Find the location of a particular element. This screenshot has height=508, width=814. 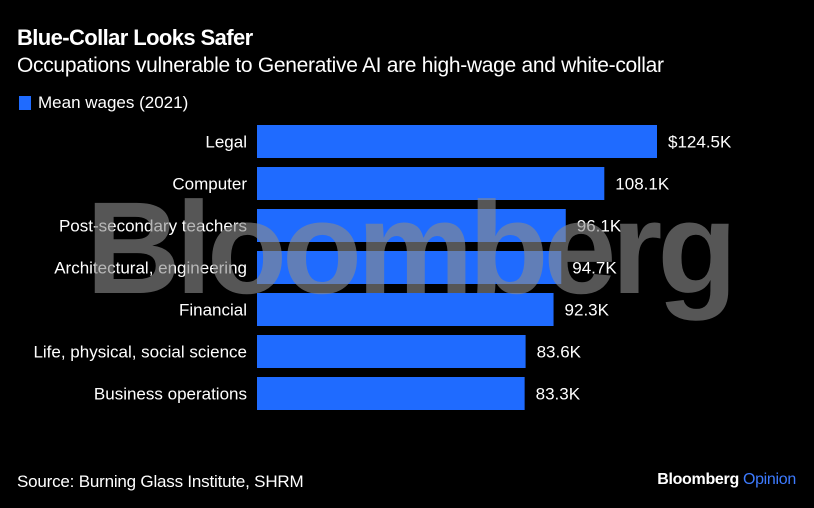

bar-life-physical-social-science is located at coordinates (391, 351).